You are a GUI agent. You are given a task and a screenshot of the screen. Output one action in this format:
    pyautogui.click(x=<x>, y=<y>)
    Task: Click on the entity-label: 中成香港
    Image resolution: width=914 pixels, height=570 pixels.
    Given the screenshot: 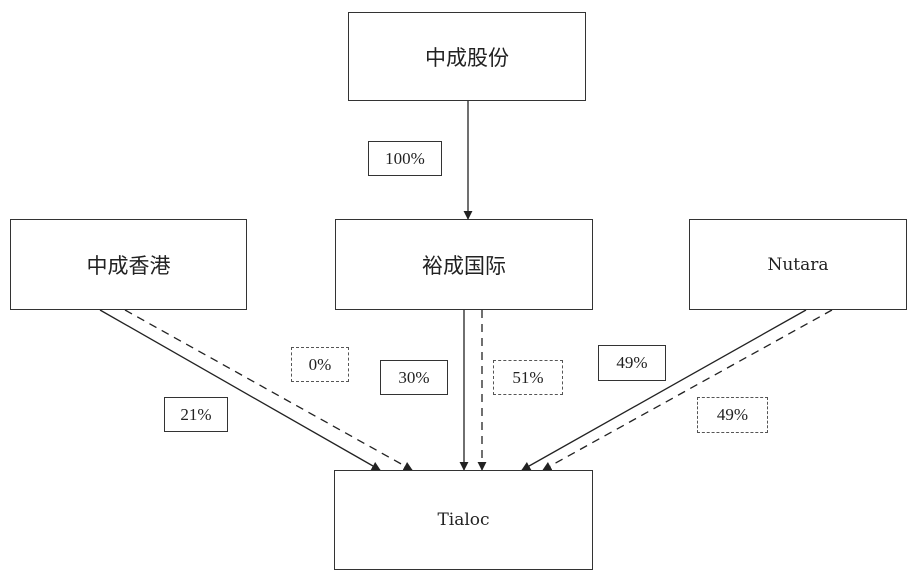 What is the action you would take?
    pyautogui.click(x=128, y=265)
    